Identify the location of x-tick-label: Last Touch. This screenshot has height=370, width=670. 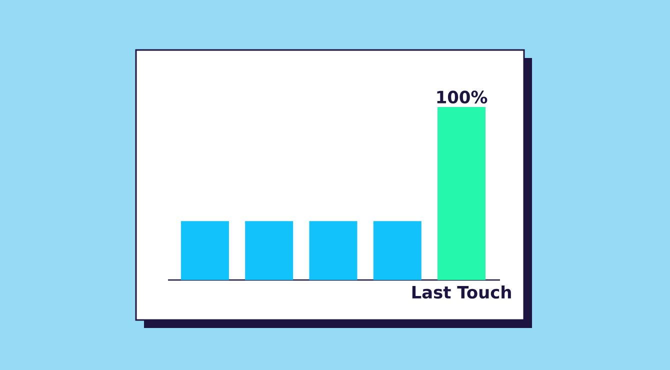
(461, 292).